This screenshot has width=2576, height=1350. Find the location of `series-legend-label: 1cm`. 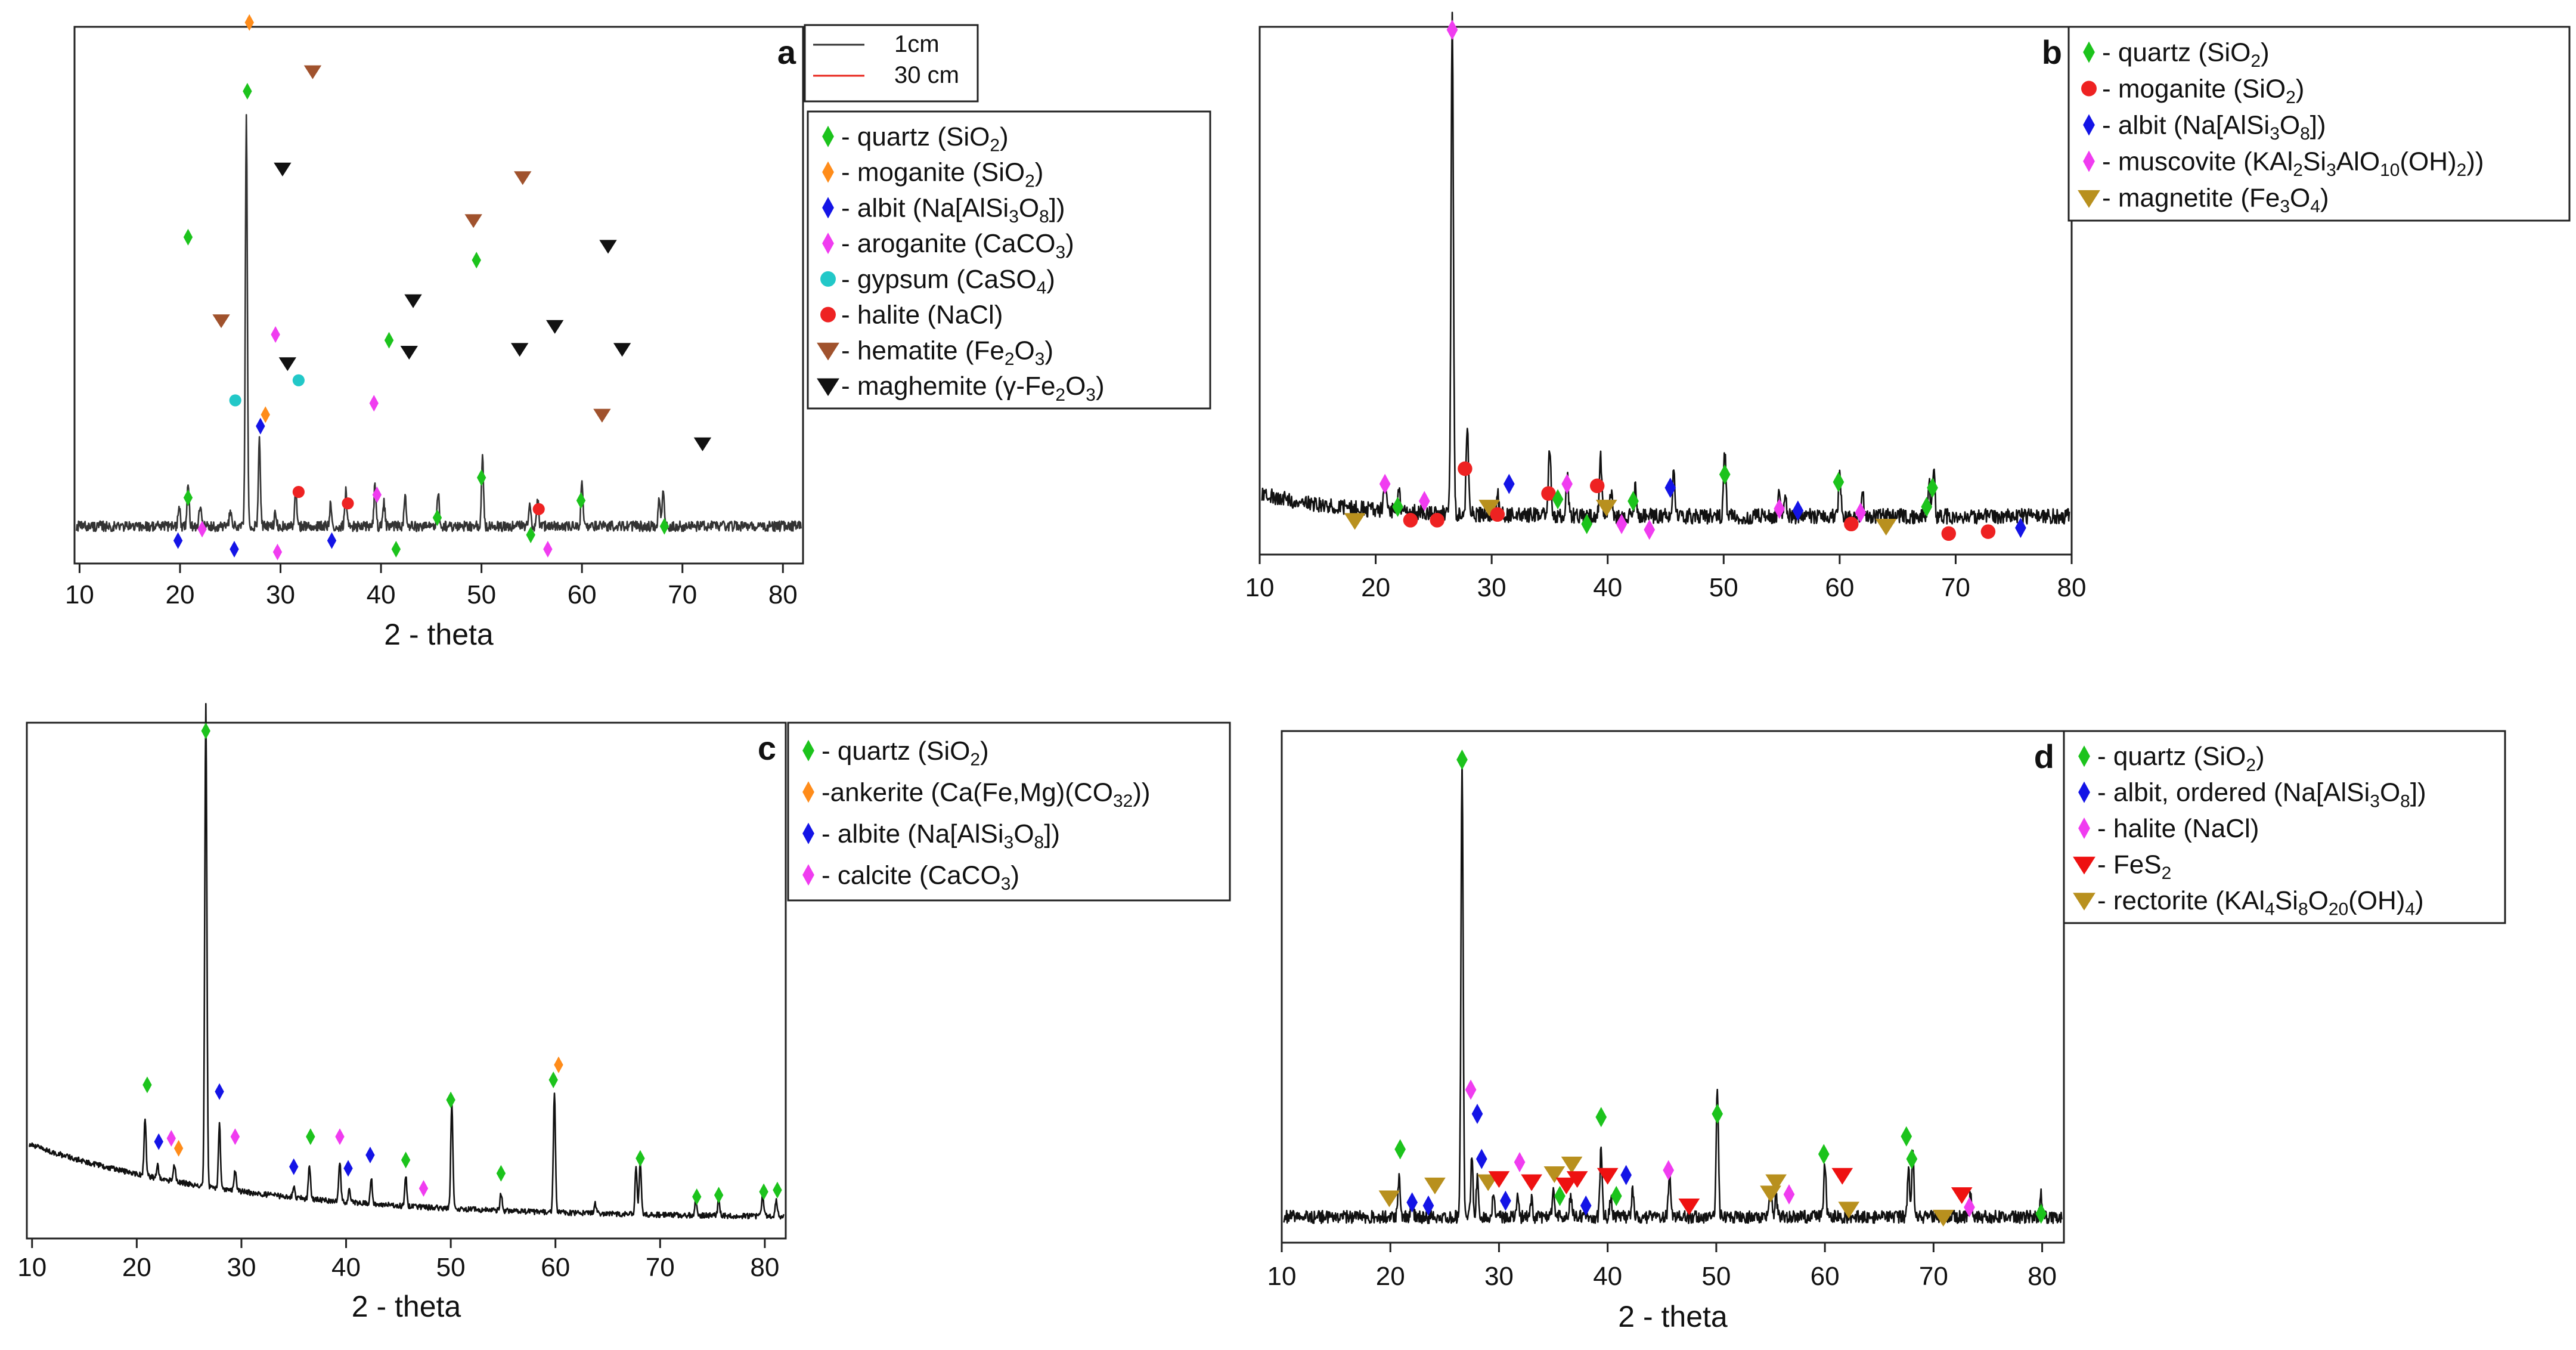

series-legend-label: 1cm is located at coordinates (917, 44).